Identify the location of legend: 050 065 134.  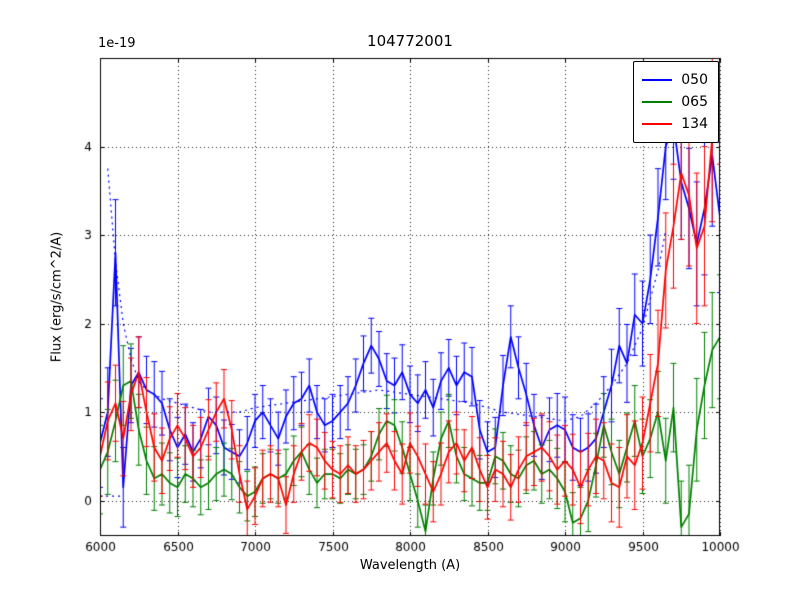
(676, 102).